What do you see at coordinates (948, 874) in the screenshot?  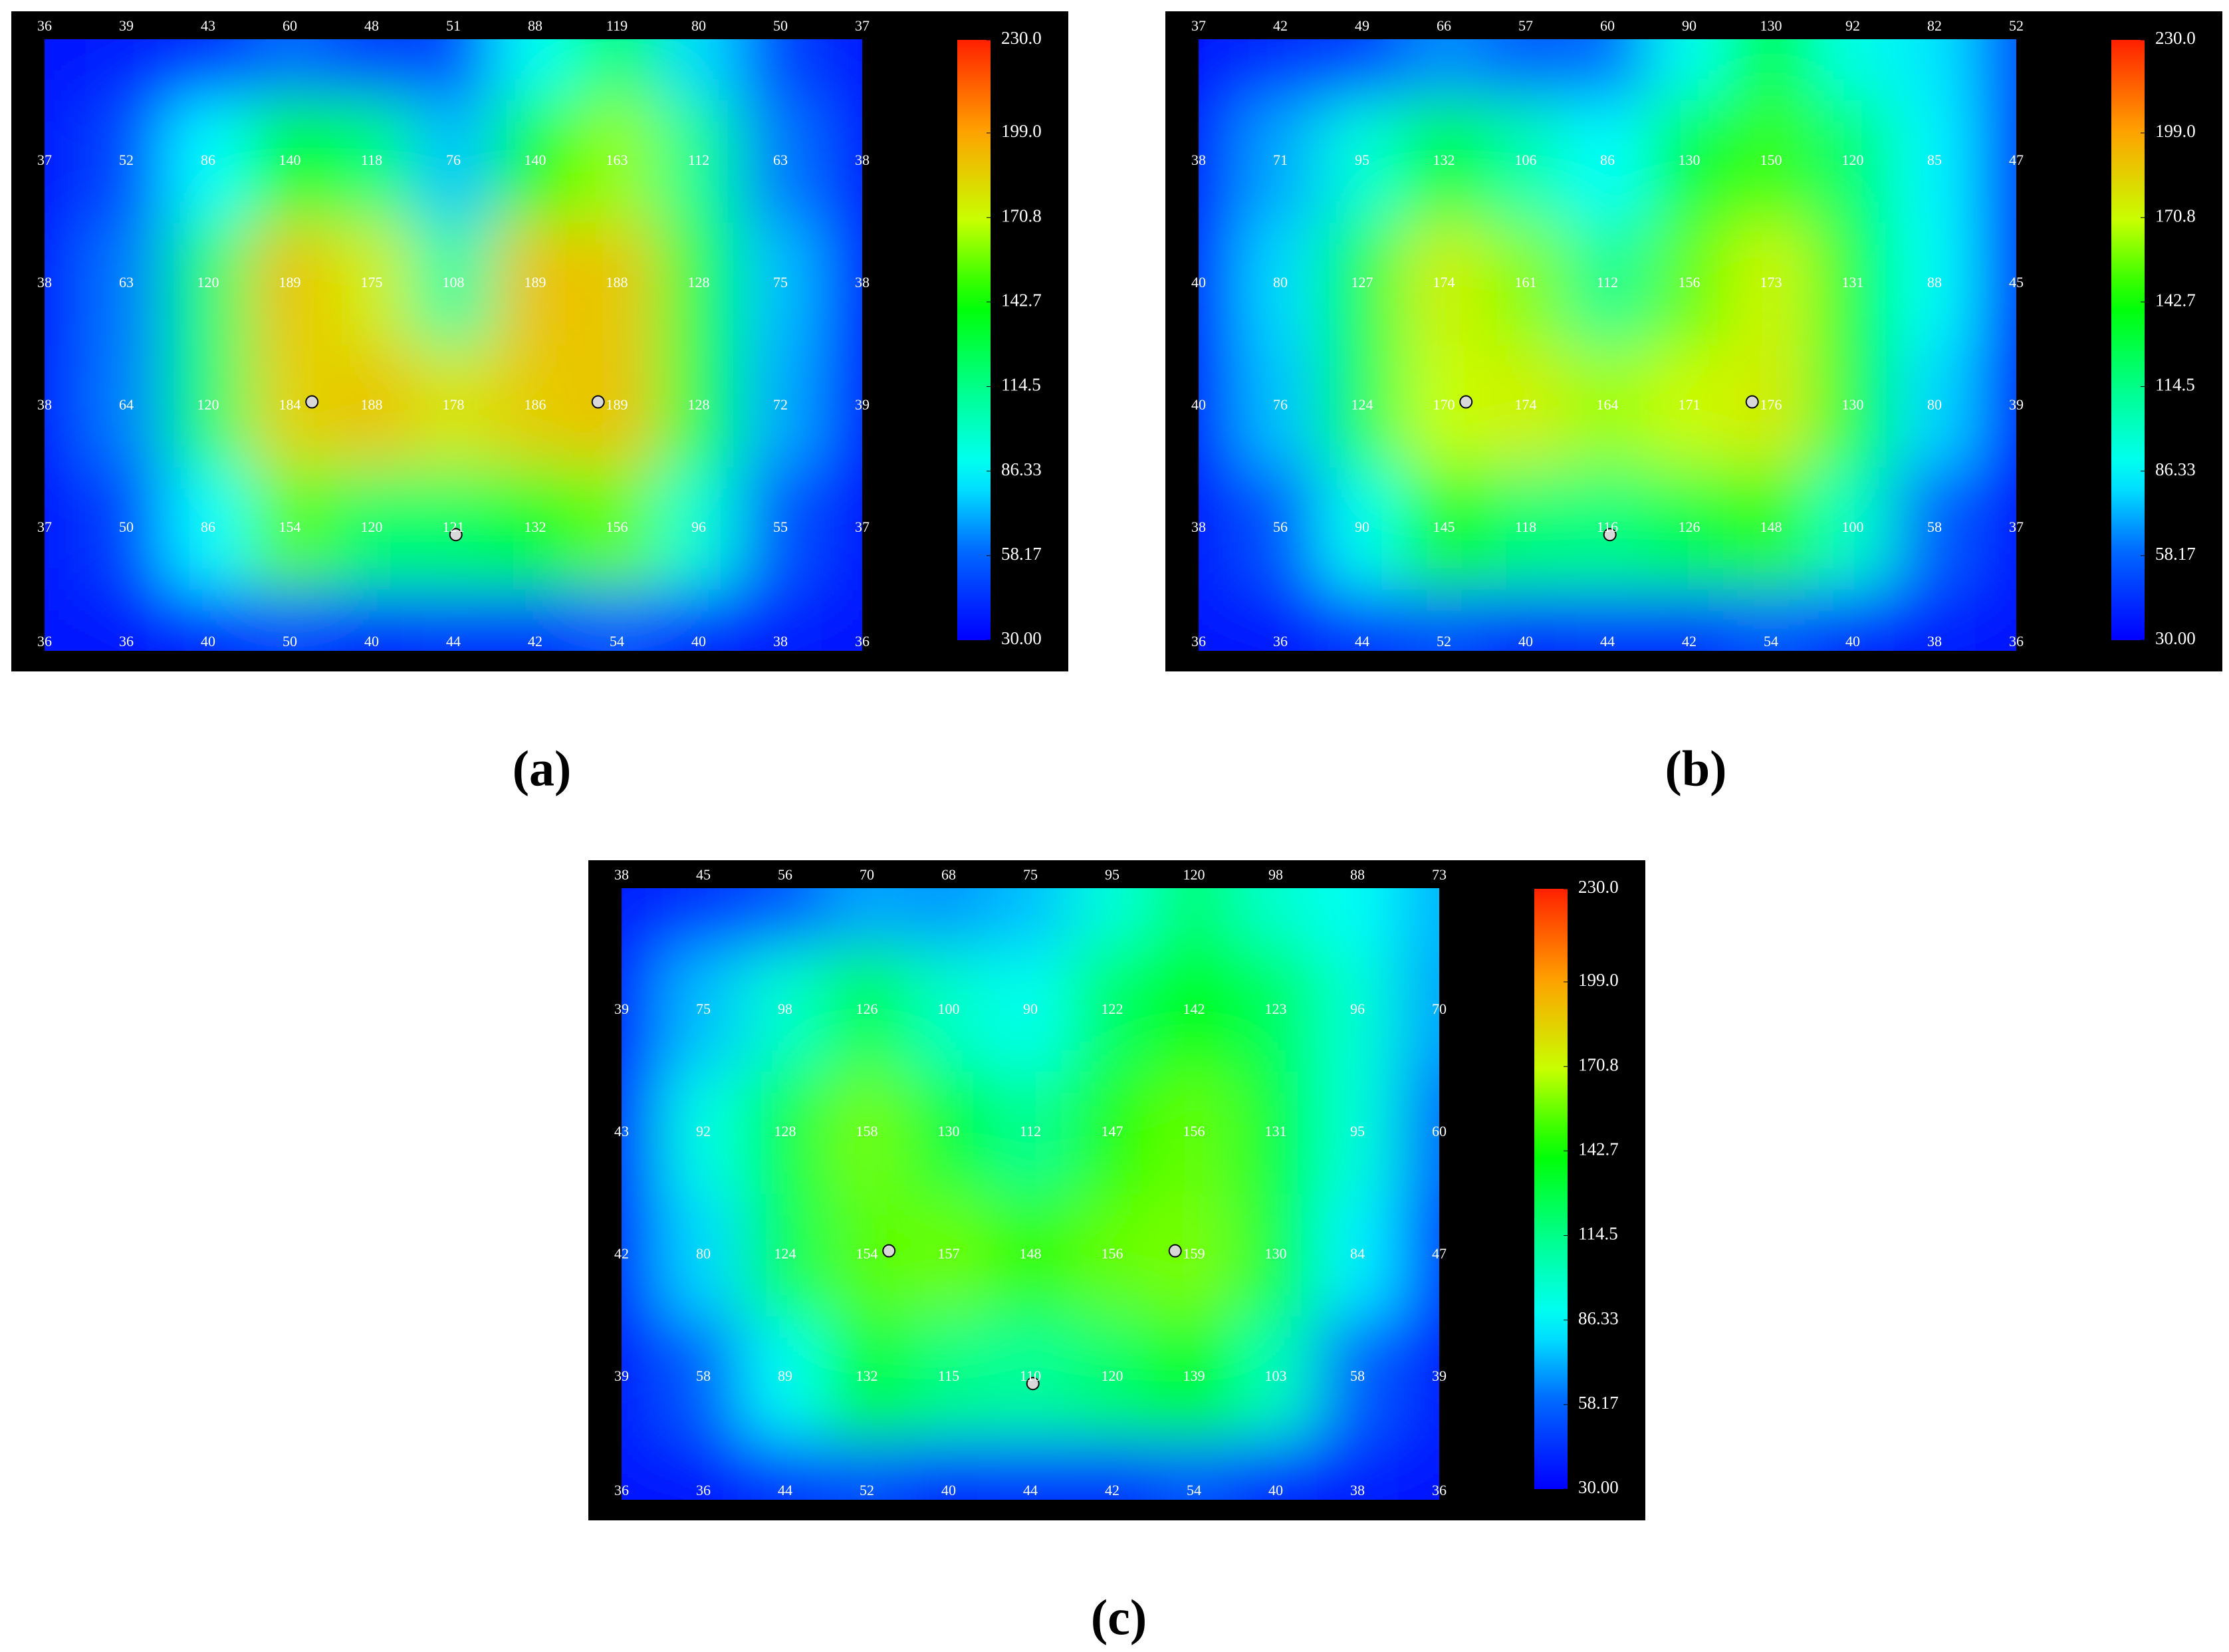 I see `grid-value: 68` at bounding box center [948, 874].